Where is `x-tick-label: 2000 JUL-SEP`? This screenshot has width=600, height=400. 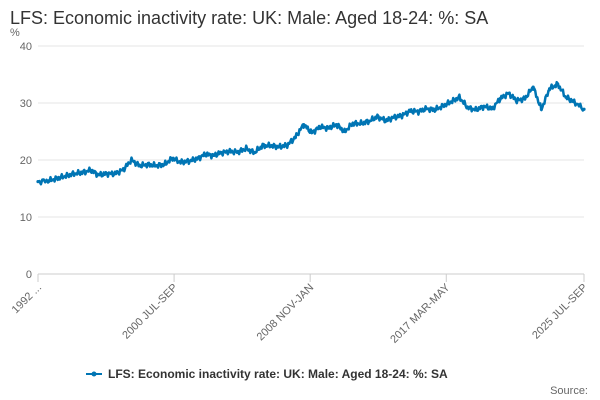
x-tick-label: 2000 JUL-SEP is located at coordinates (150, 312).